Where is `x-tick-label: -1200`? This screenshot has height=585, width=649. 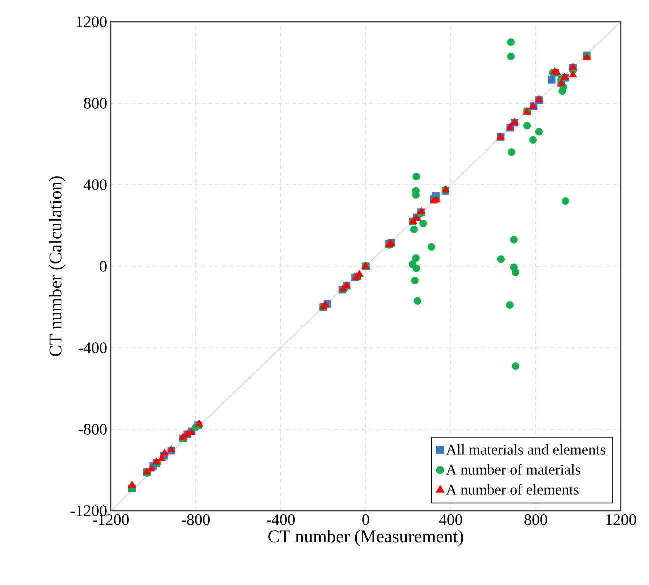 x-tick-label: -1200 is located at coordinates (111, 520).